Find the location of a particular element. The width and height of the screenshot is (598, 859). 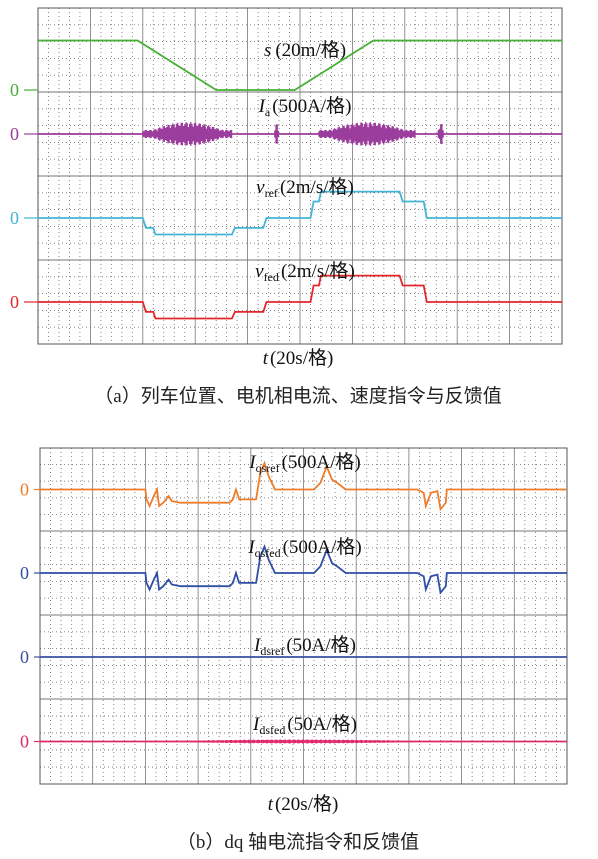

caption-b: （b）dq 轴电流指令和反馈值 is located at coordinates (298, 842).